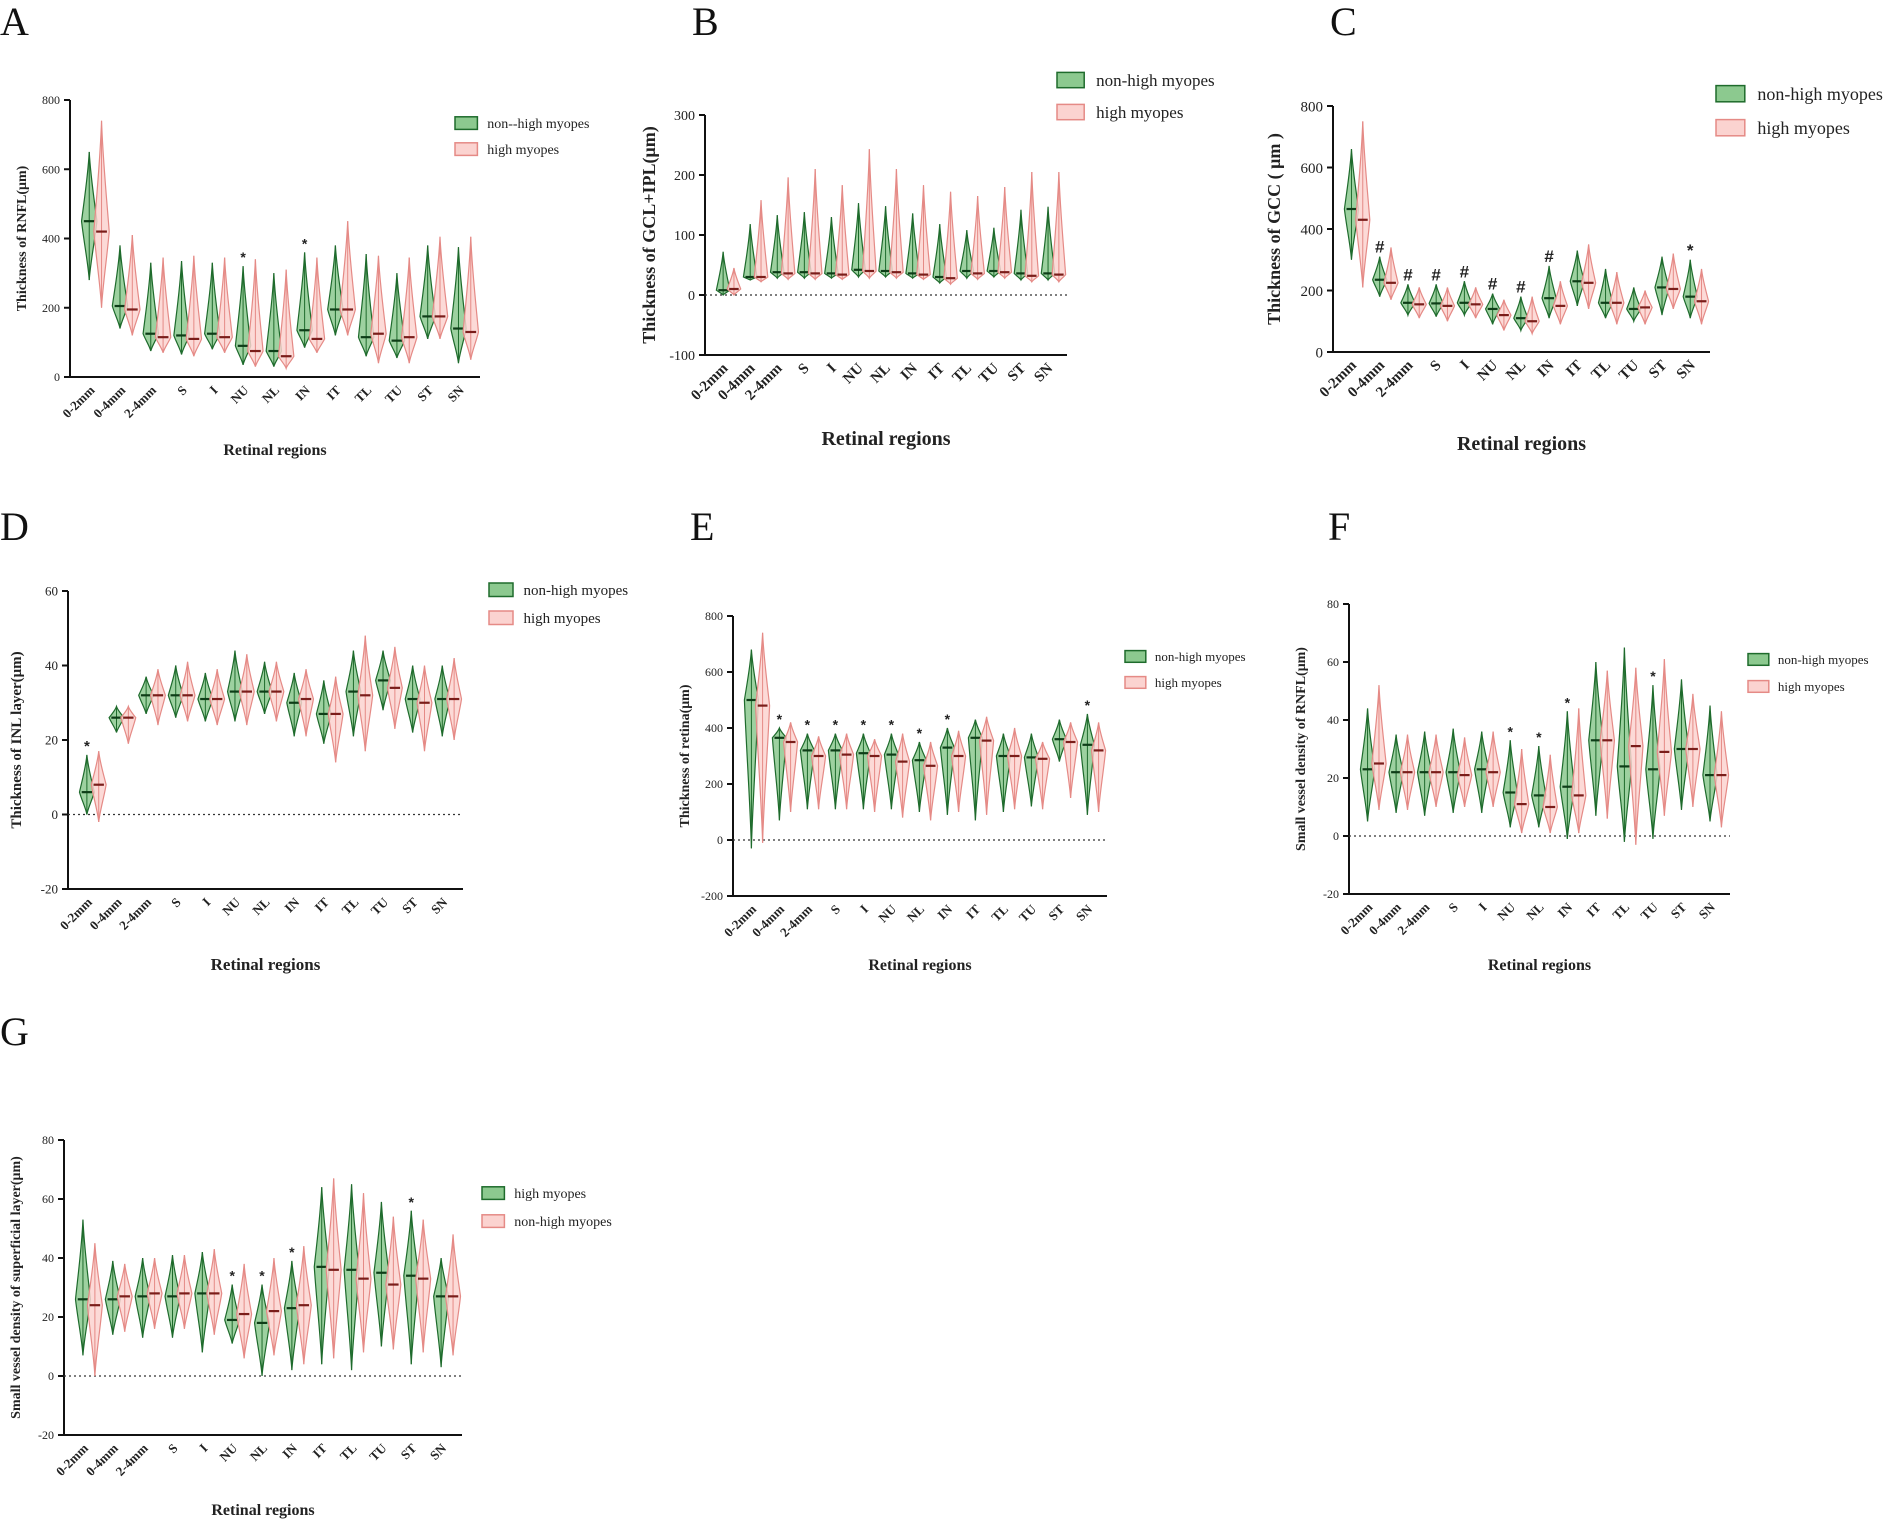 This screenshot has height=1521, width=1904. Describe the element at coordinates (14, 1031) in the screenshot. I see `panel-letter: G` at that location.